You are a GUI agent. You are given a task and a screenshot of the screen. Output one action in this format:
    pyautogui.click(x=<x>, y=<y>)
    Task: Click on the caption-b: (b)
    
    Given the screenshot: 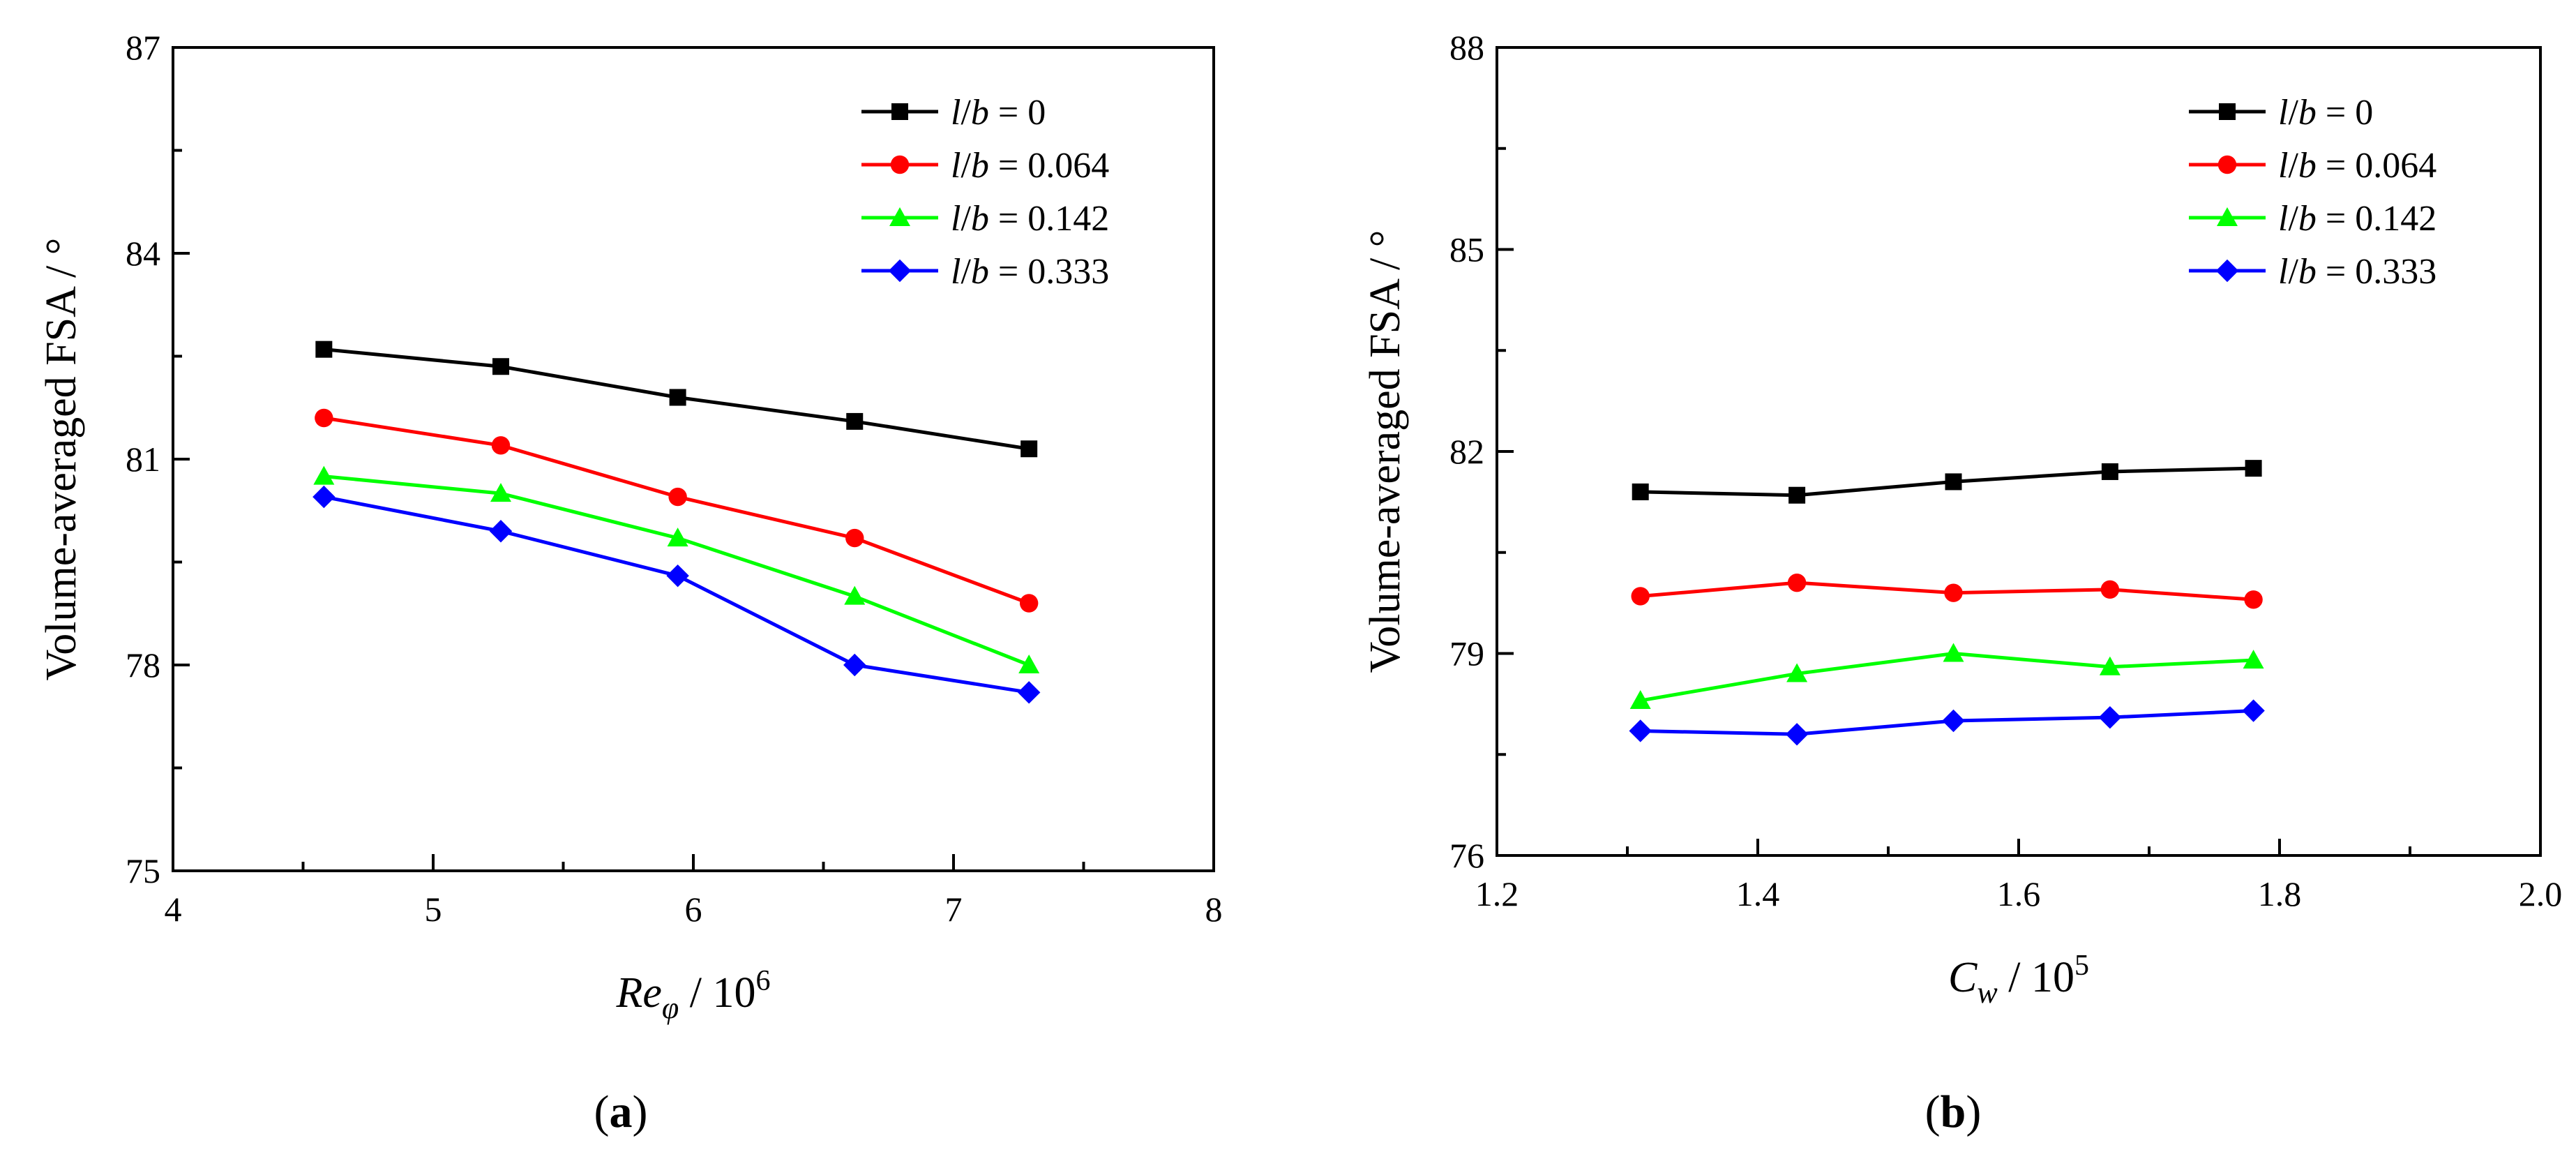 What is the action you would take?
    pyautogui.click(x=1953, y=1111)
    